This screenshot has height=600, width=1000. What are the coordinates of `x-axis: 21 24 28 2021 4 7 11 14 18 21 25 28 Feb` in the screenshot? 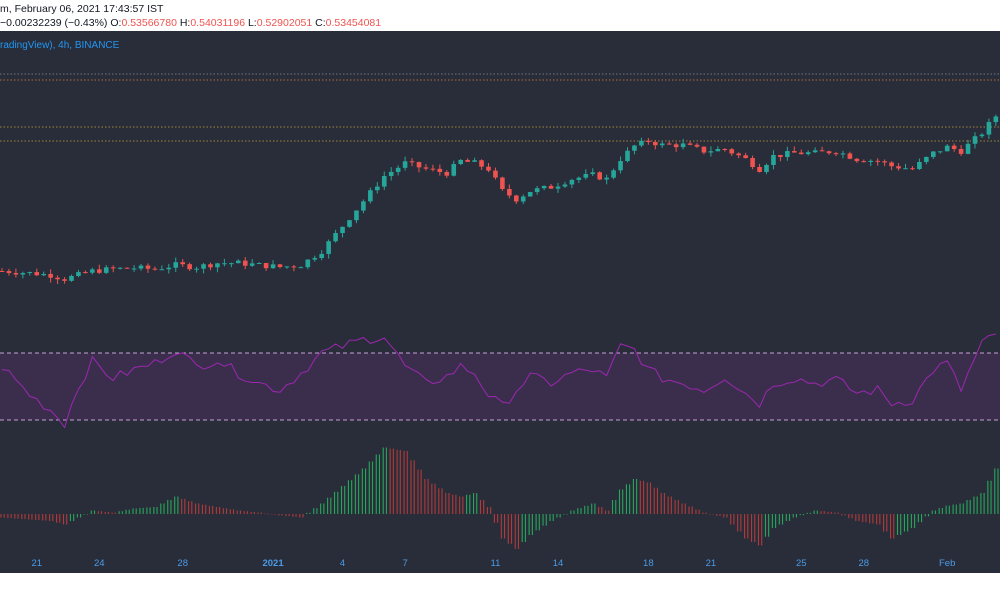 It's located at (493, 563).